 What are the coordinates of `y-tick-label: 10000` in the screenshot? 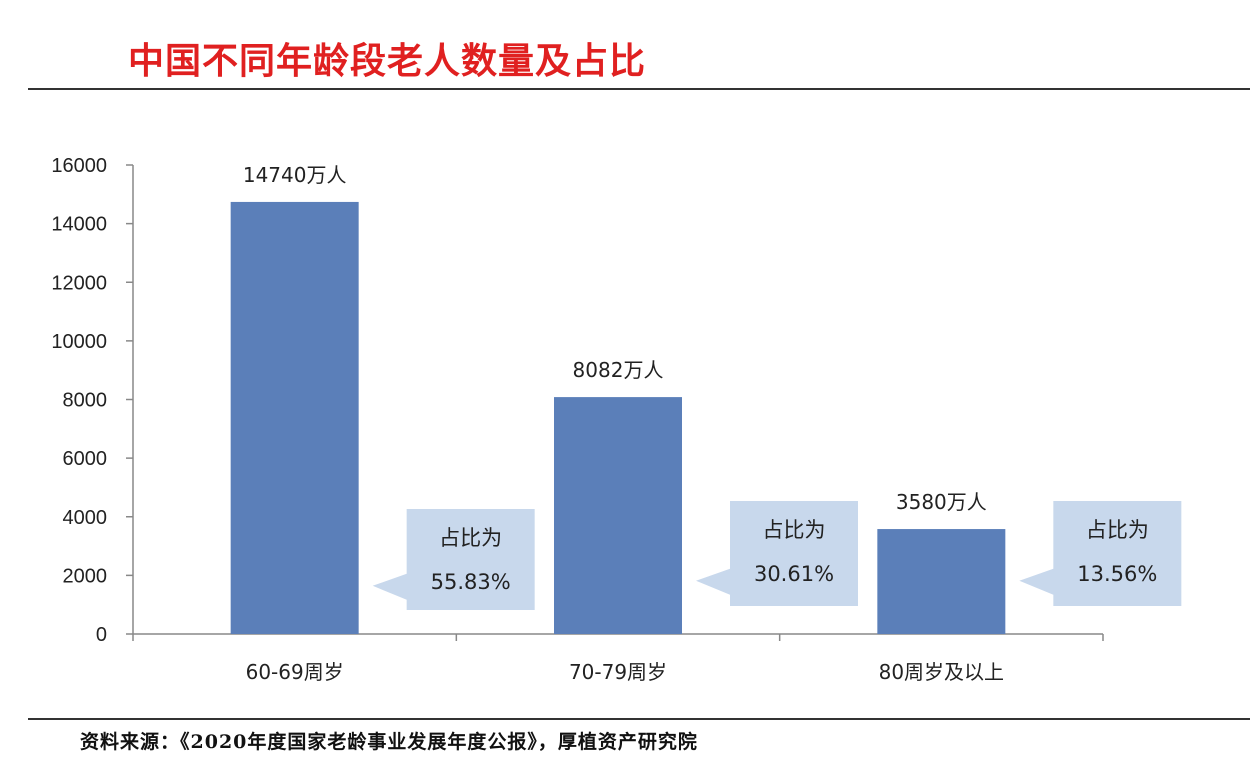 It's located at (79, 342).